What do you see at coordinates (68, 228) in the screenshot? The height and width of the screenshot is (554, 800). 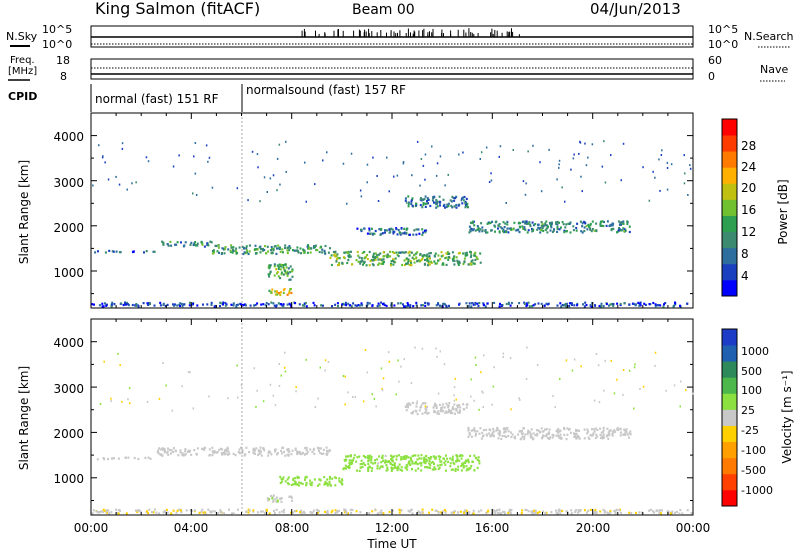 I see `power-ytick-2000: 2000` at bounding box center [68, 228].